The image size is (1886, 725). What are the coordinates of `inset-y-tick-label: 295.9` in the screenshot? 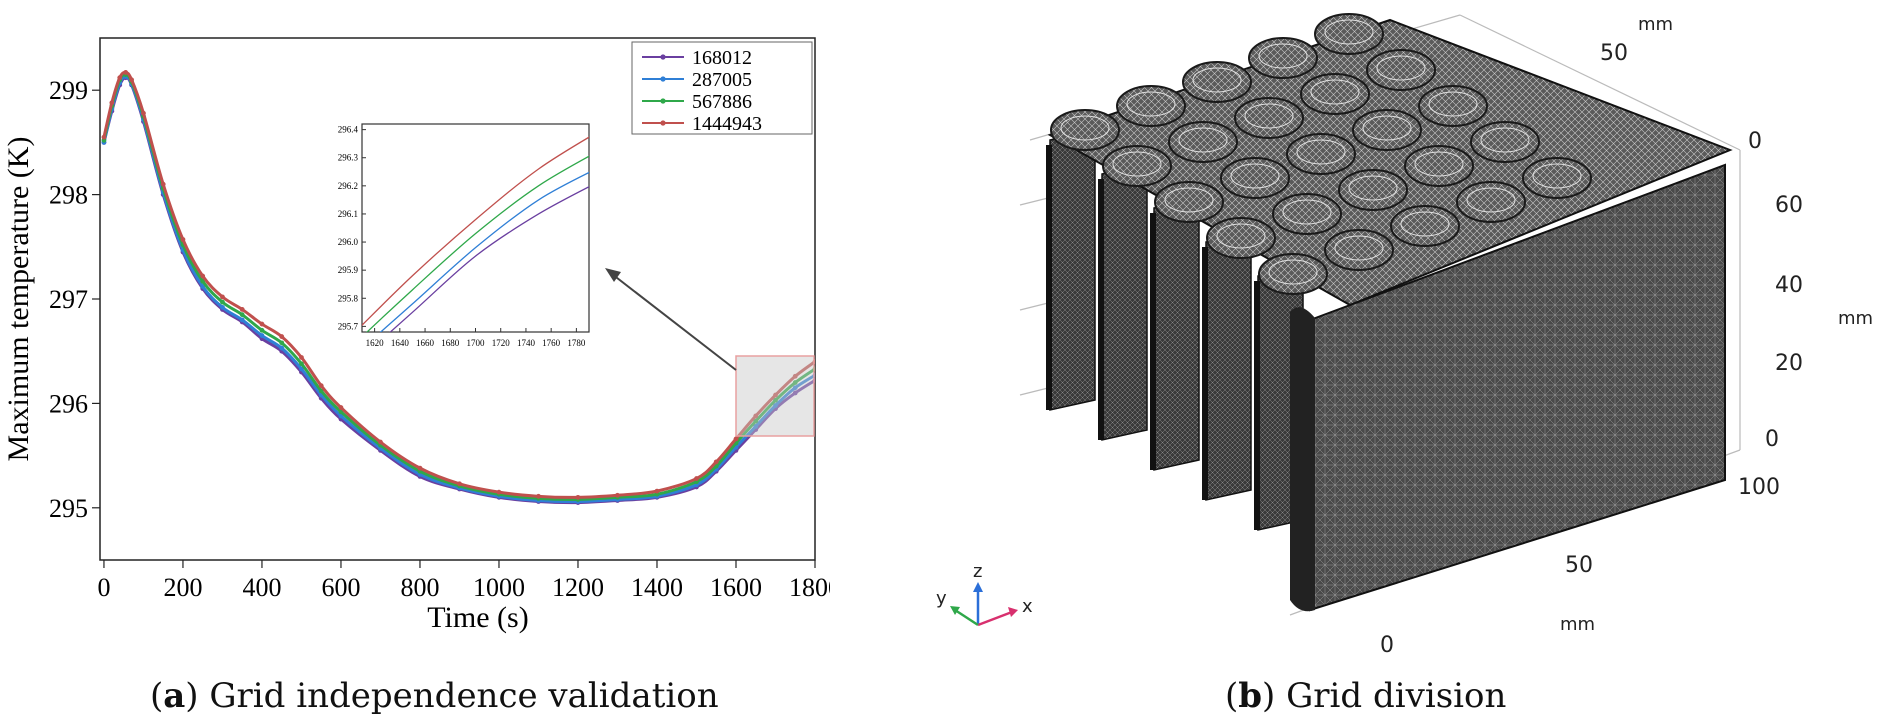 It's located at (348, 270).